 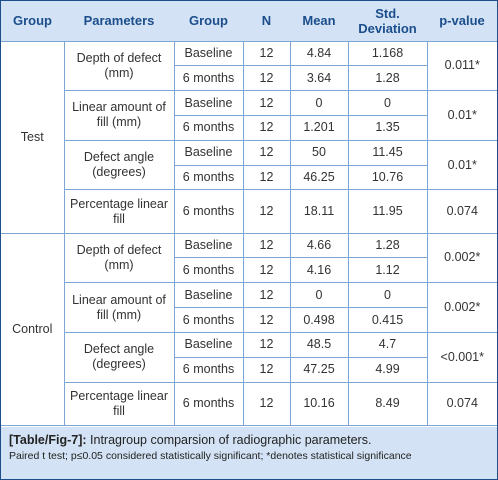 I want to click on table-row: 6 months 12 4.16 1.12, so click(x=249, y=270).